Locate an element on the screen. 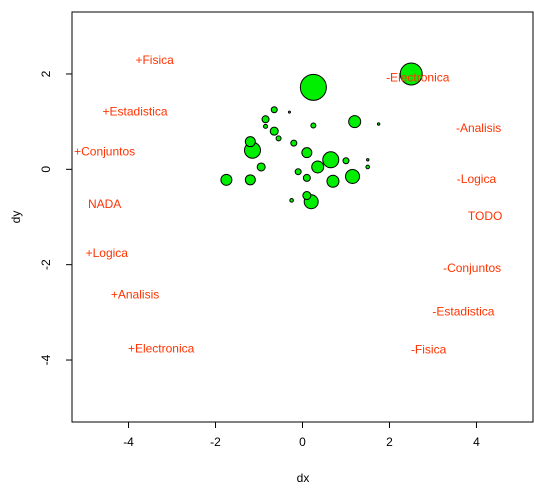  y-tick-label: -4 is located at coordinates (46, 359).